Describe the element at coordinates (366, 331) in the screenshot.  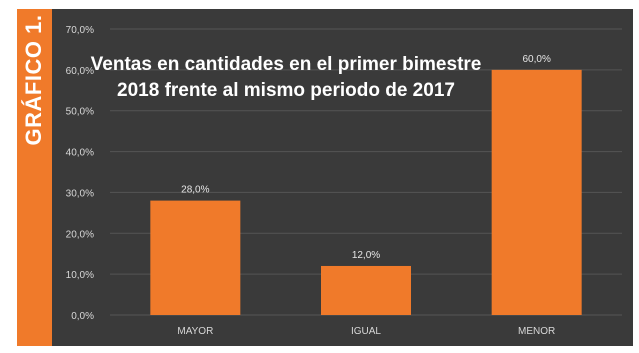
I see `x-tick-label: IGUAL` at that location.